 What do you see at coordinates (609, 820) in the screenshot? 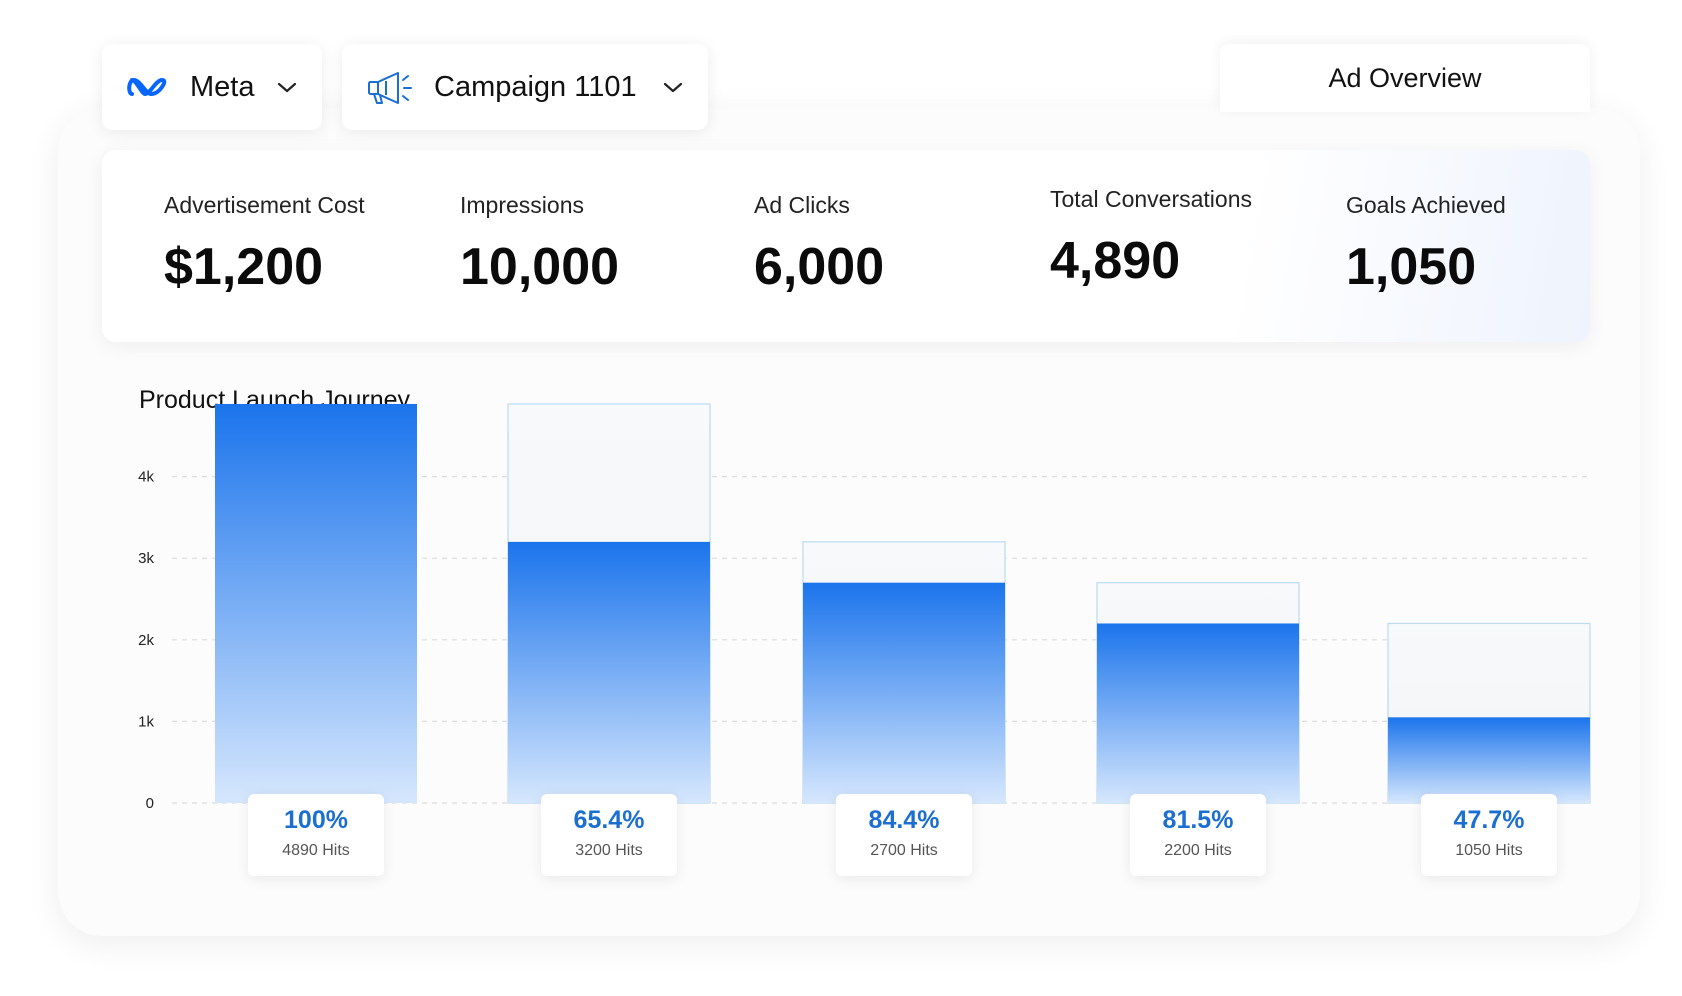
I see `stage-percent: 65.4%` at bounding box center [609, 820].